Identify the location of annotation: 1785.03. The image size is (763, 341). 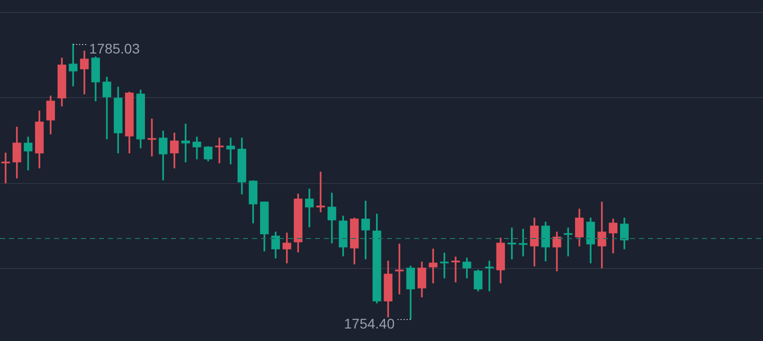
(114, 48).